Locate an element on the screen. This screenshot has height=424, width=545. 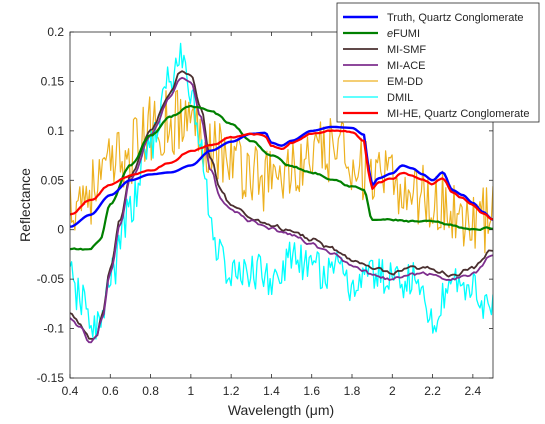
legend-label: EM-DD is located at coordinates (405, 82).